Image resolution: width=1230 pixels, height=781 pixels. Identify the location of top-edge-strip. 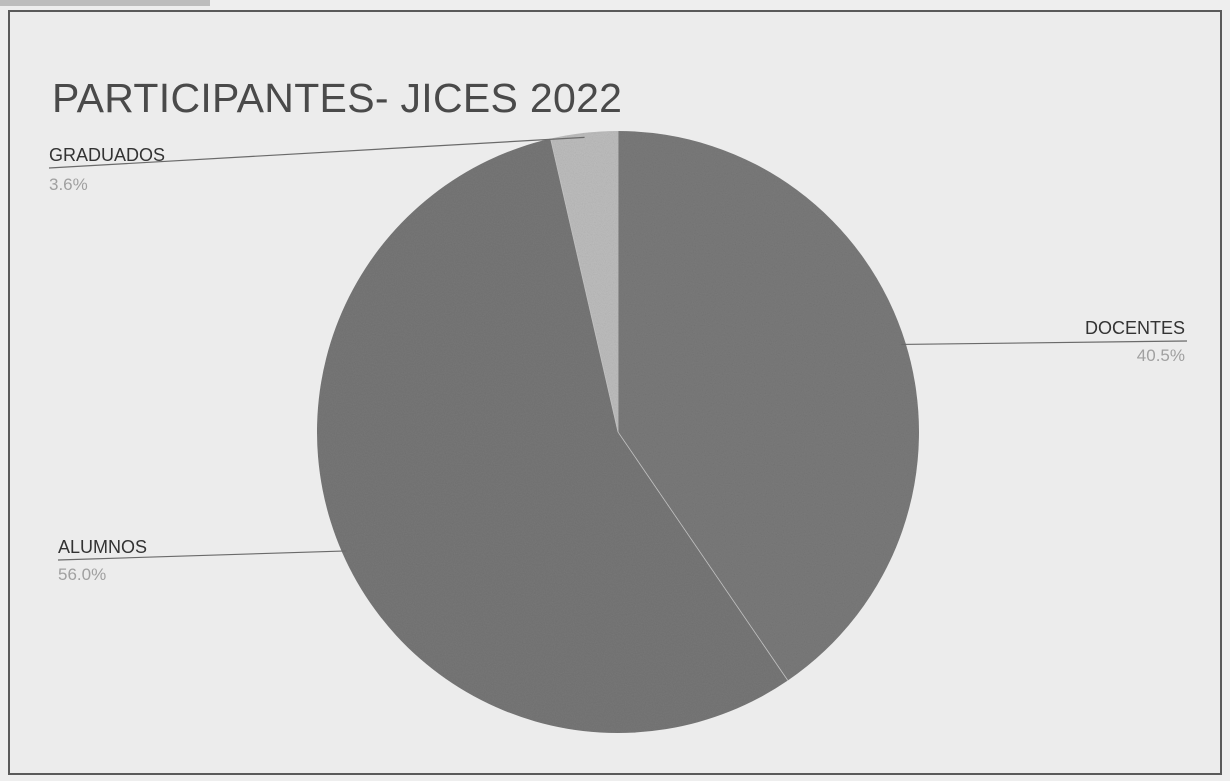
(105, 3).